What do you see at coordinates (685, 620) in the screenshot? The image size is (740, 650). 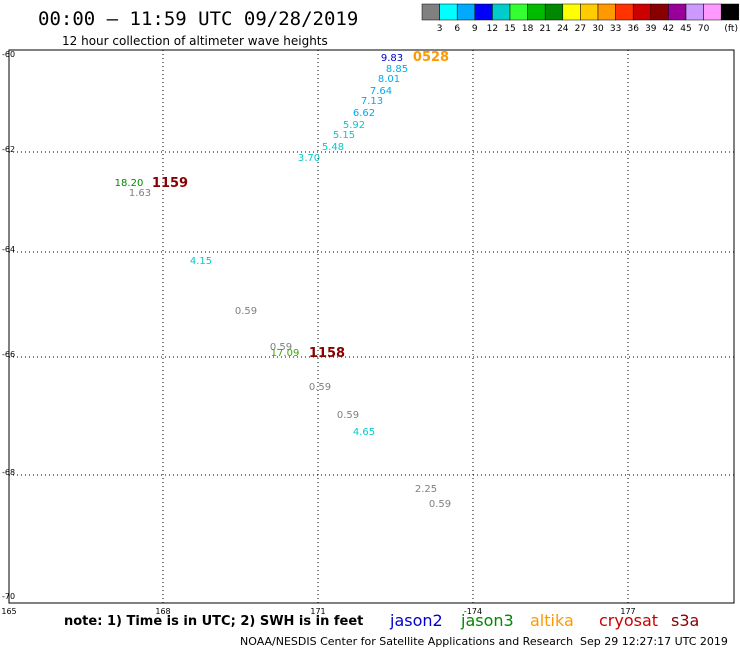 I see `satellite-name-s3a: s3a` at bounding box center [685, 620].